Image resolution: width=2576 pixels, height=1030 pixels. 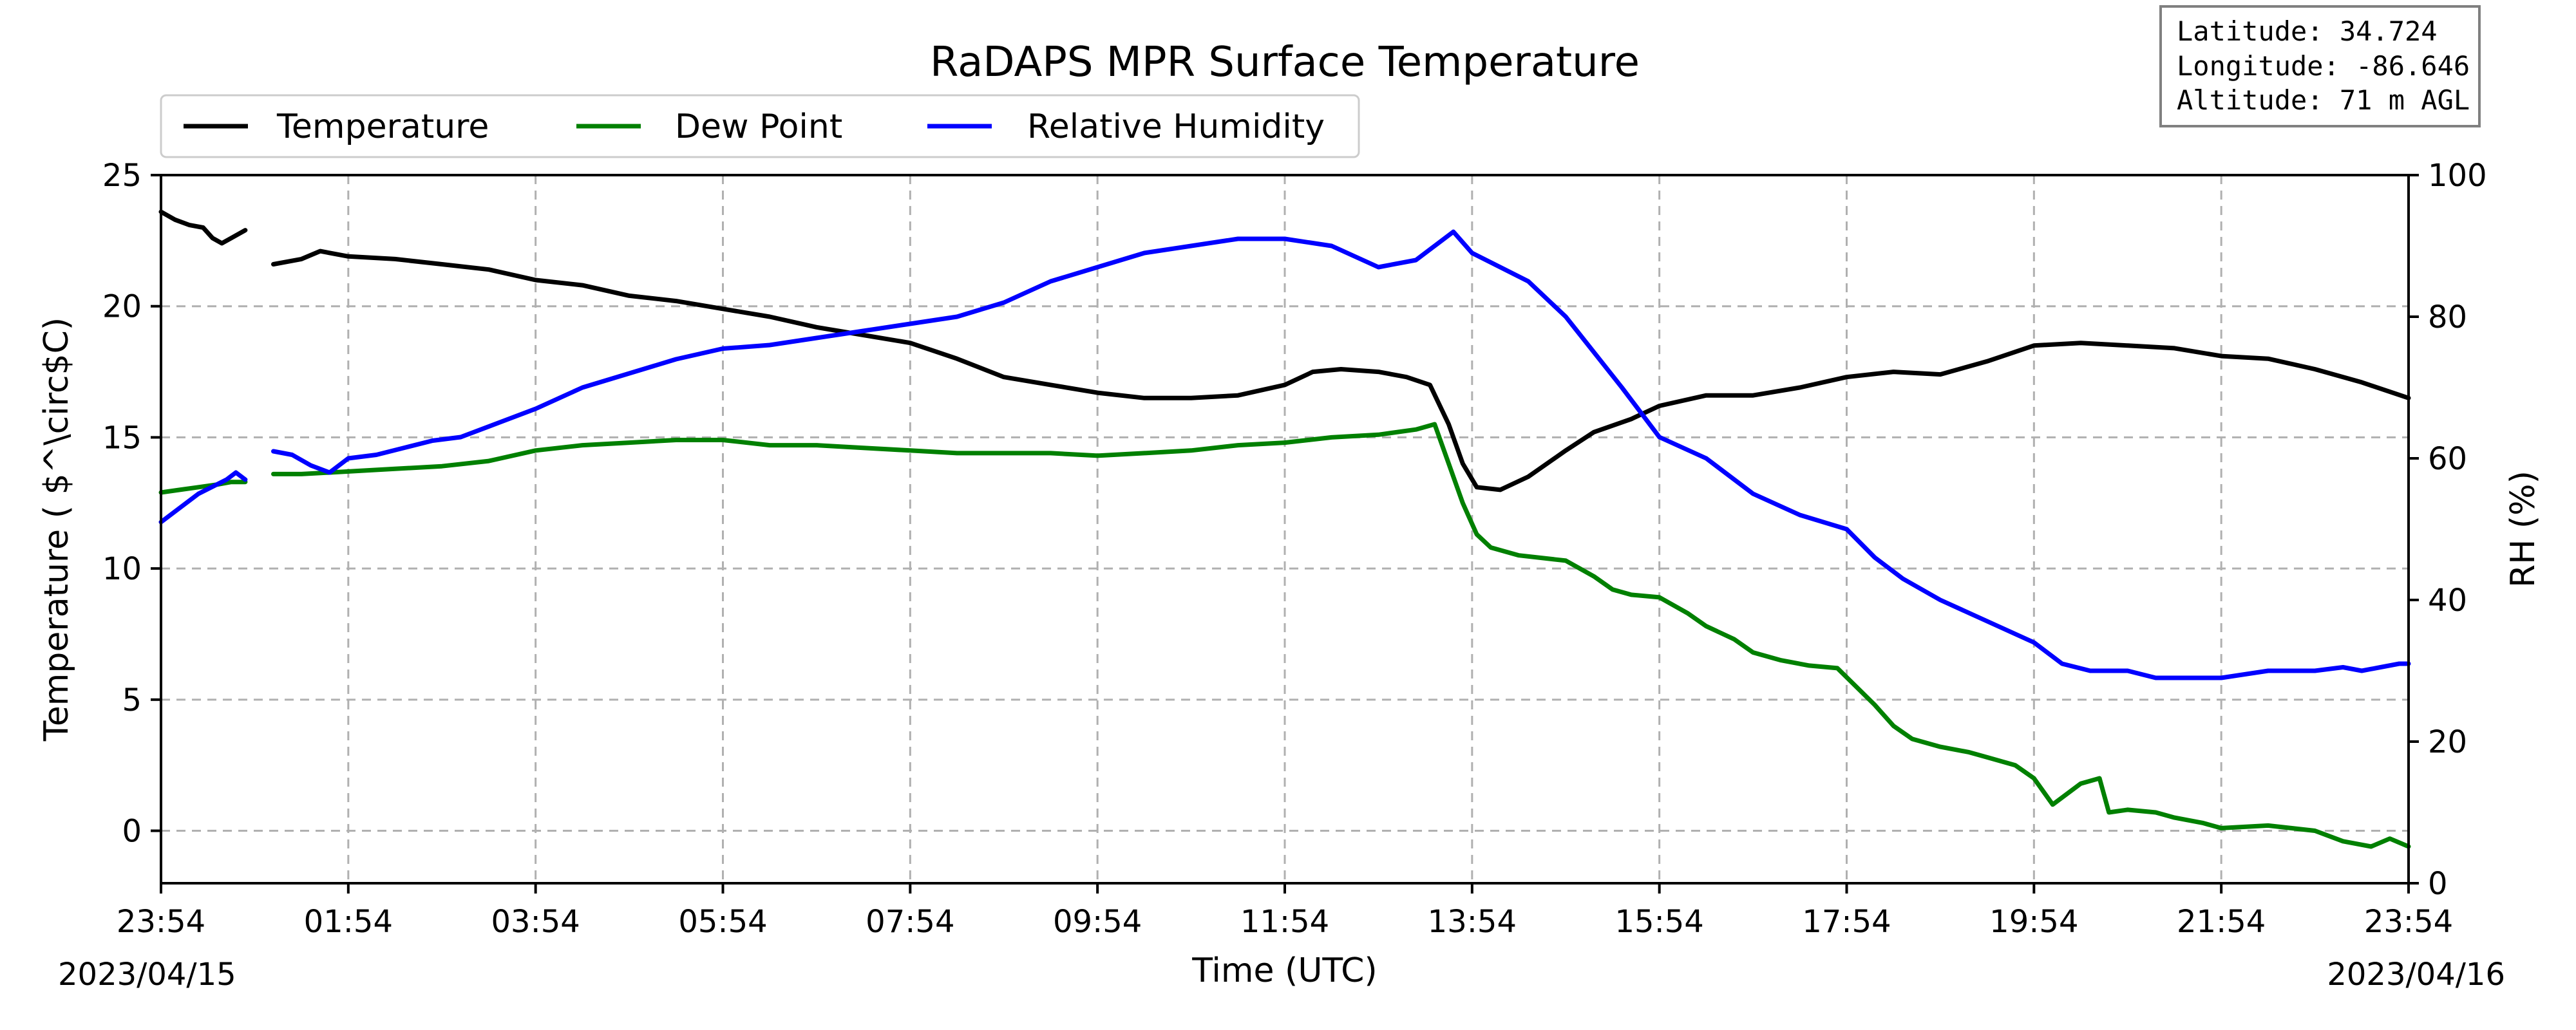 What do you see at coordinates (122, 176) in the screenshot?
I see `y-tick-label: 25` at bounding box center [122, 176].